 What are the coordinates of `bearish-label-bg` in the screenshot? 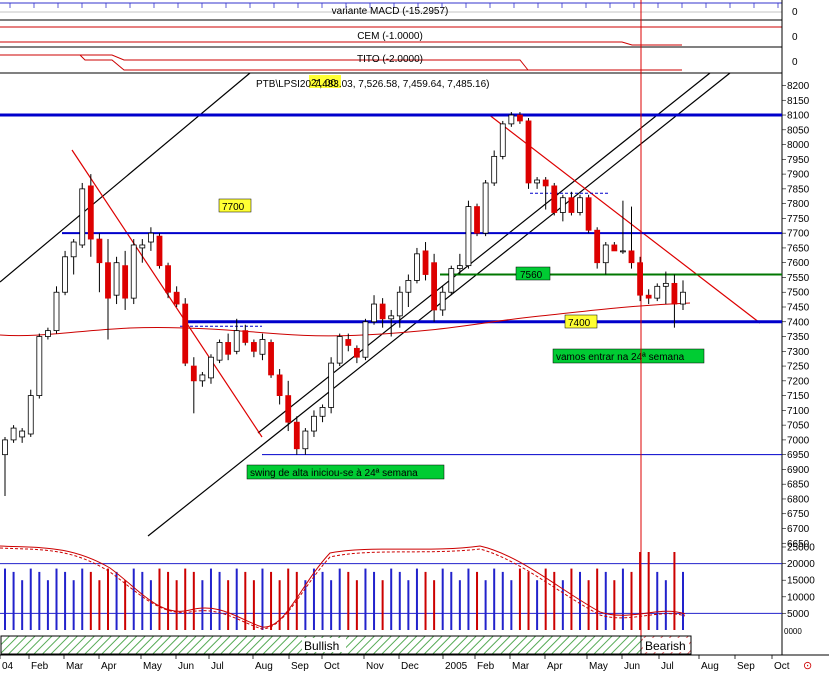 It's located at (666, 645).